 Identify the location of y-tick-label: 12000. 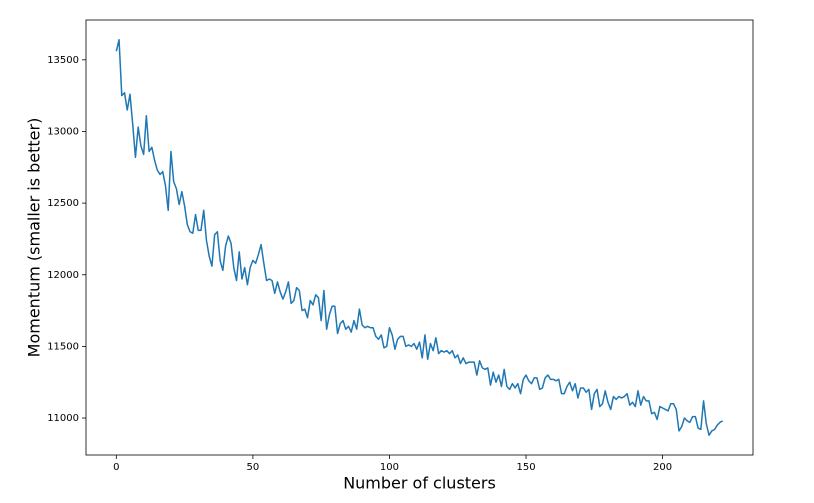
(63, 275).